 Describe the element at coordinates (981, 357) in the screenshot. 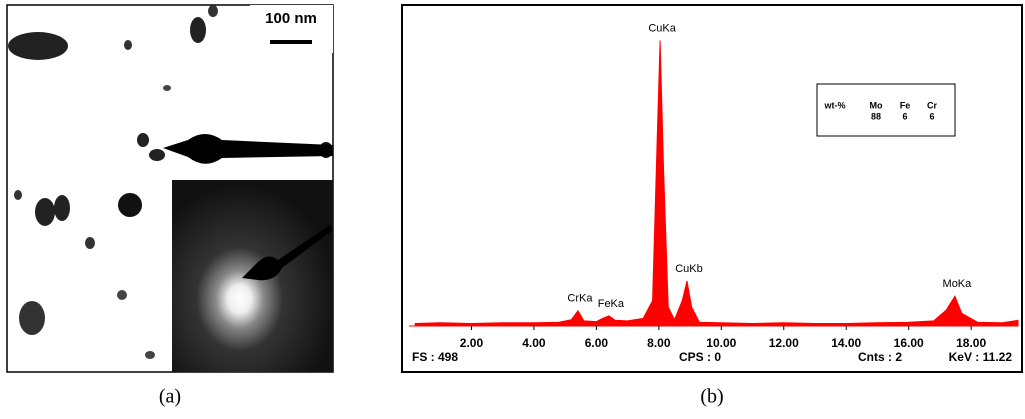

I see `footer-text: KeV : 11.22` at that location.